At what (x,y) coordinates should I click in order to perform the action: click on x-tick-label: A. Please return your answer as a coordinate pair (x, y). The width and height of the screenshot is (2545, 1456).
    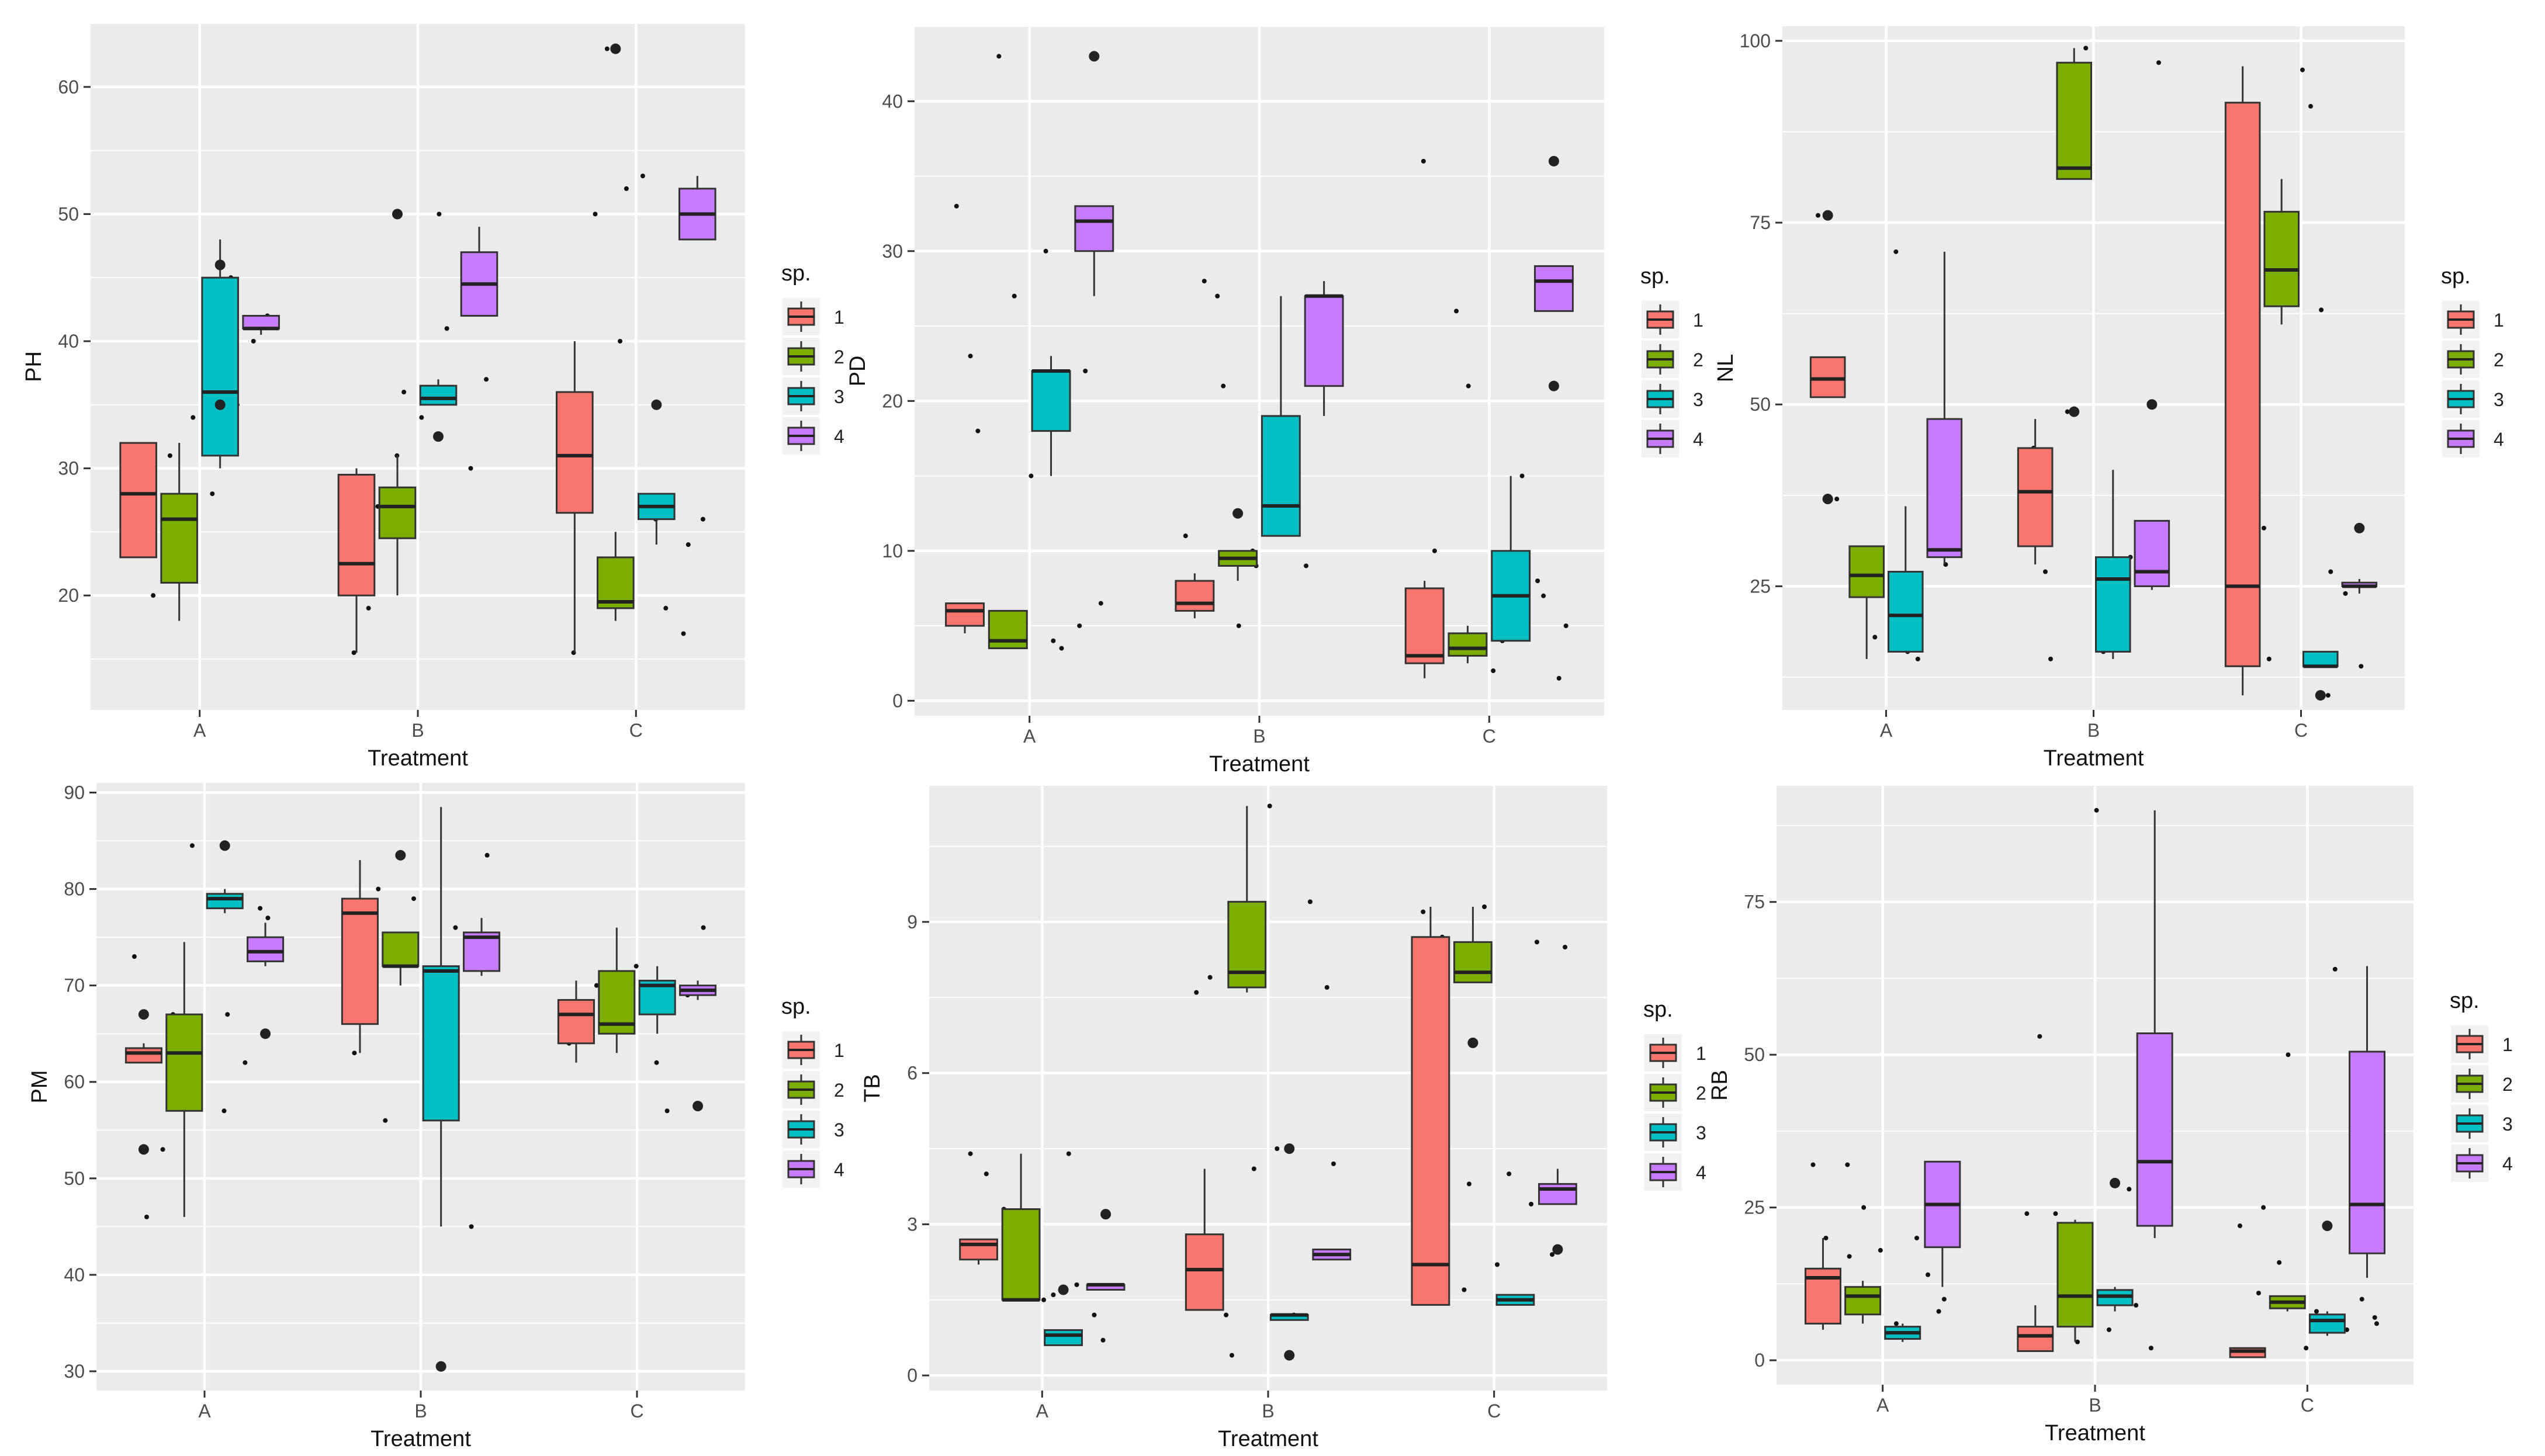
    Looking at the image, I should click on (199, 730).